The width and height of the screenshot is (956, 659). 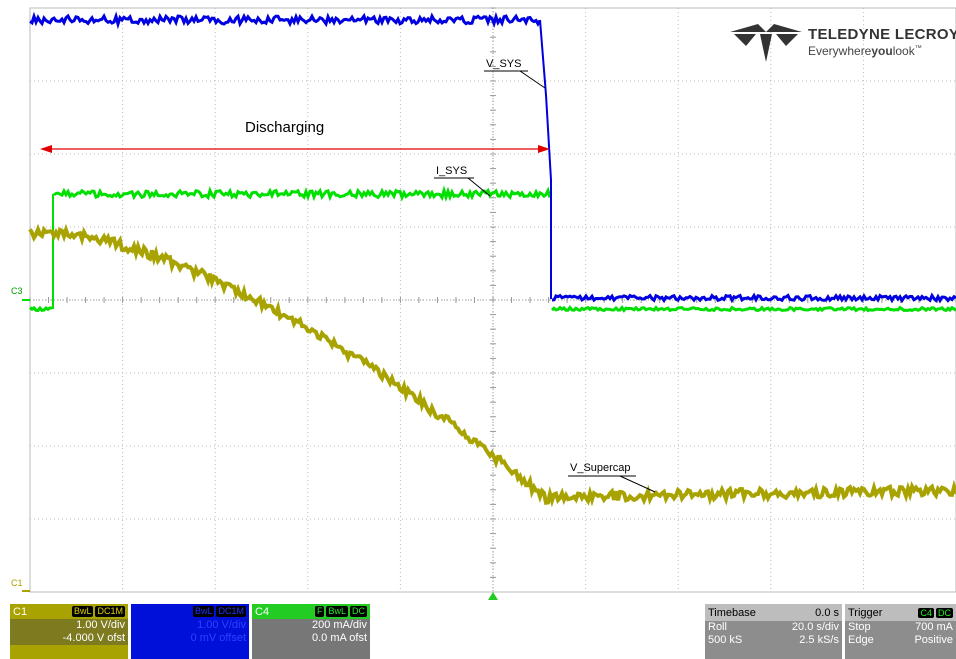 I want to click on trigger-panel: Trigger C4 DC Stop 700 mA Edge Positive, so click(x=900, y=631).